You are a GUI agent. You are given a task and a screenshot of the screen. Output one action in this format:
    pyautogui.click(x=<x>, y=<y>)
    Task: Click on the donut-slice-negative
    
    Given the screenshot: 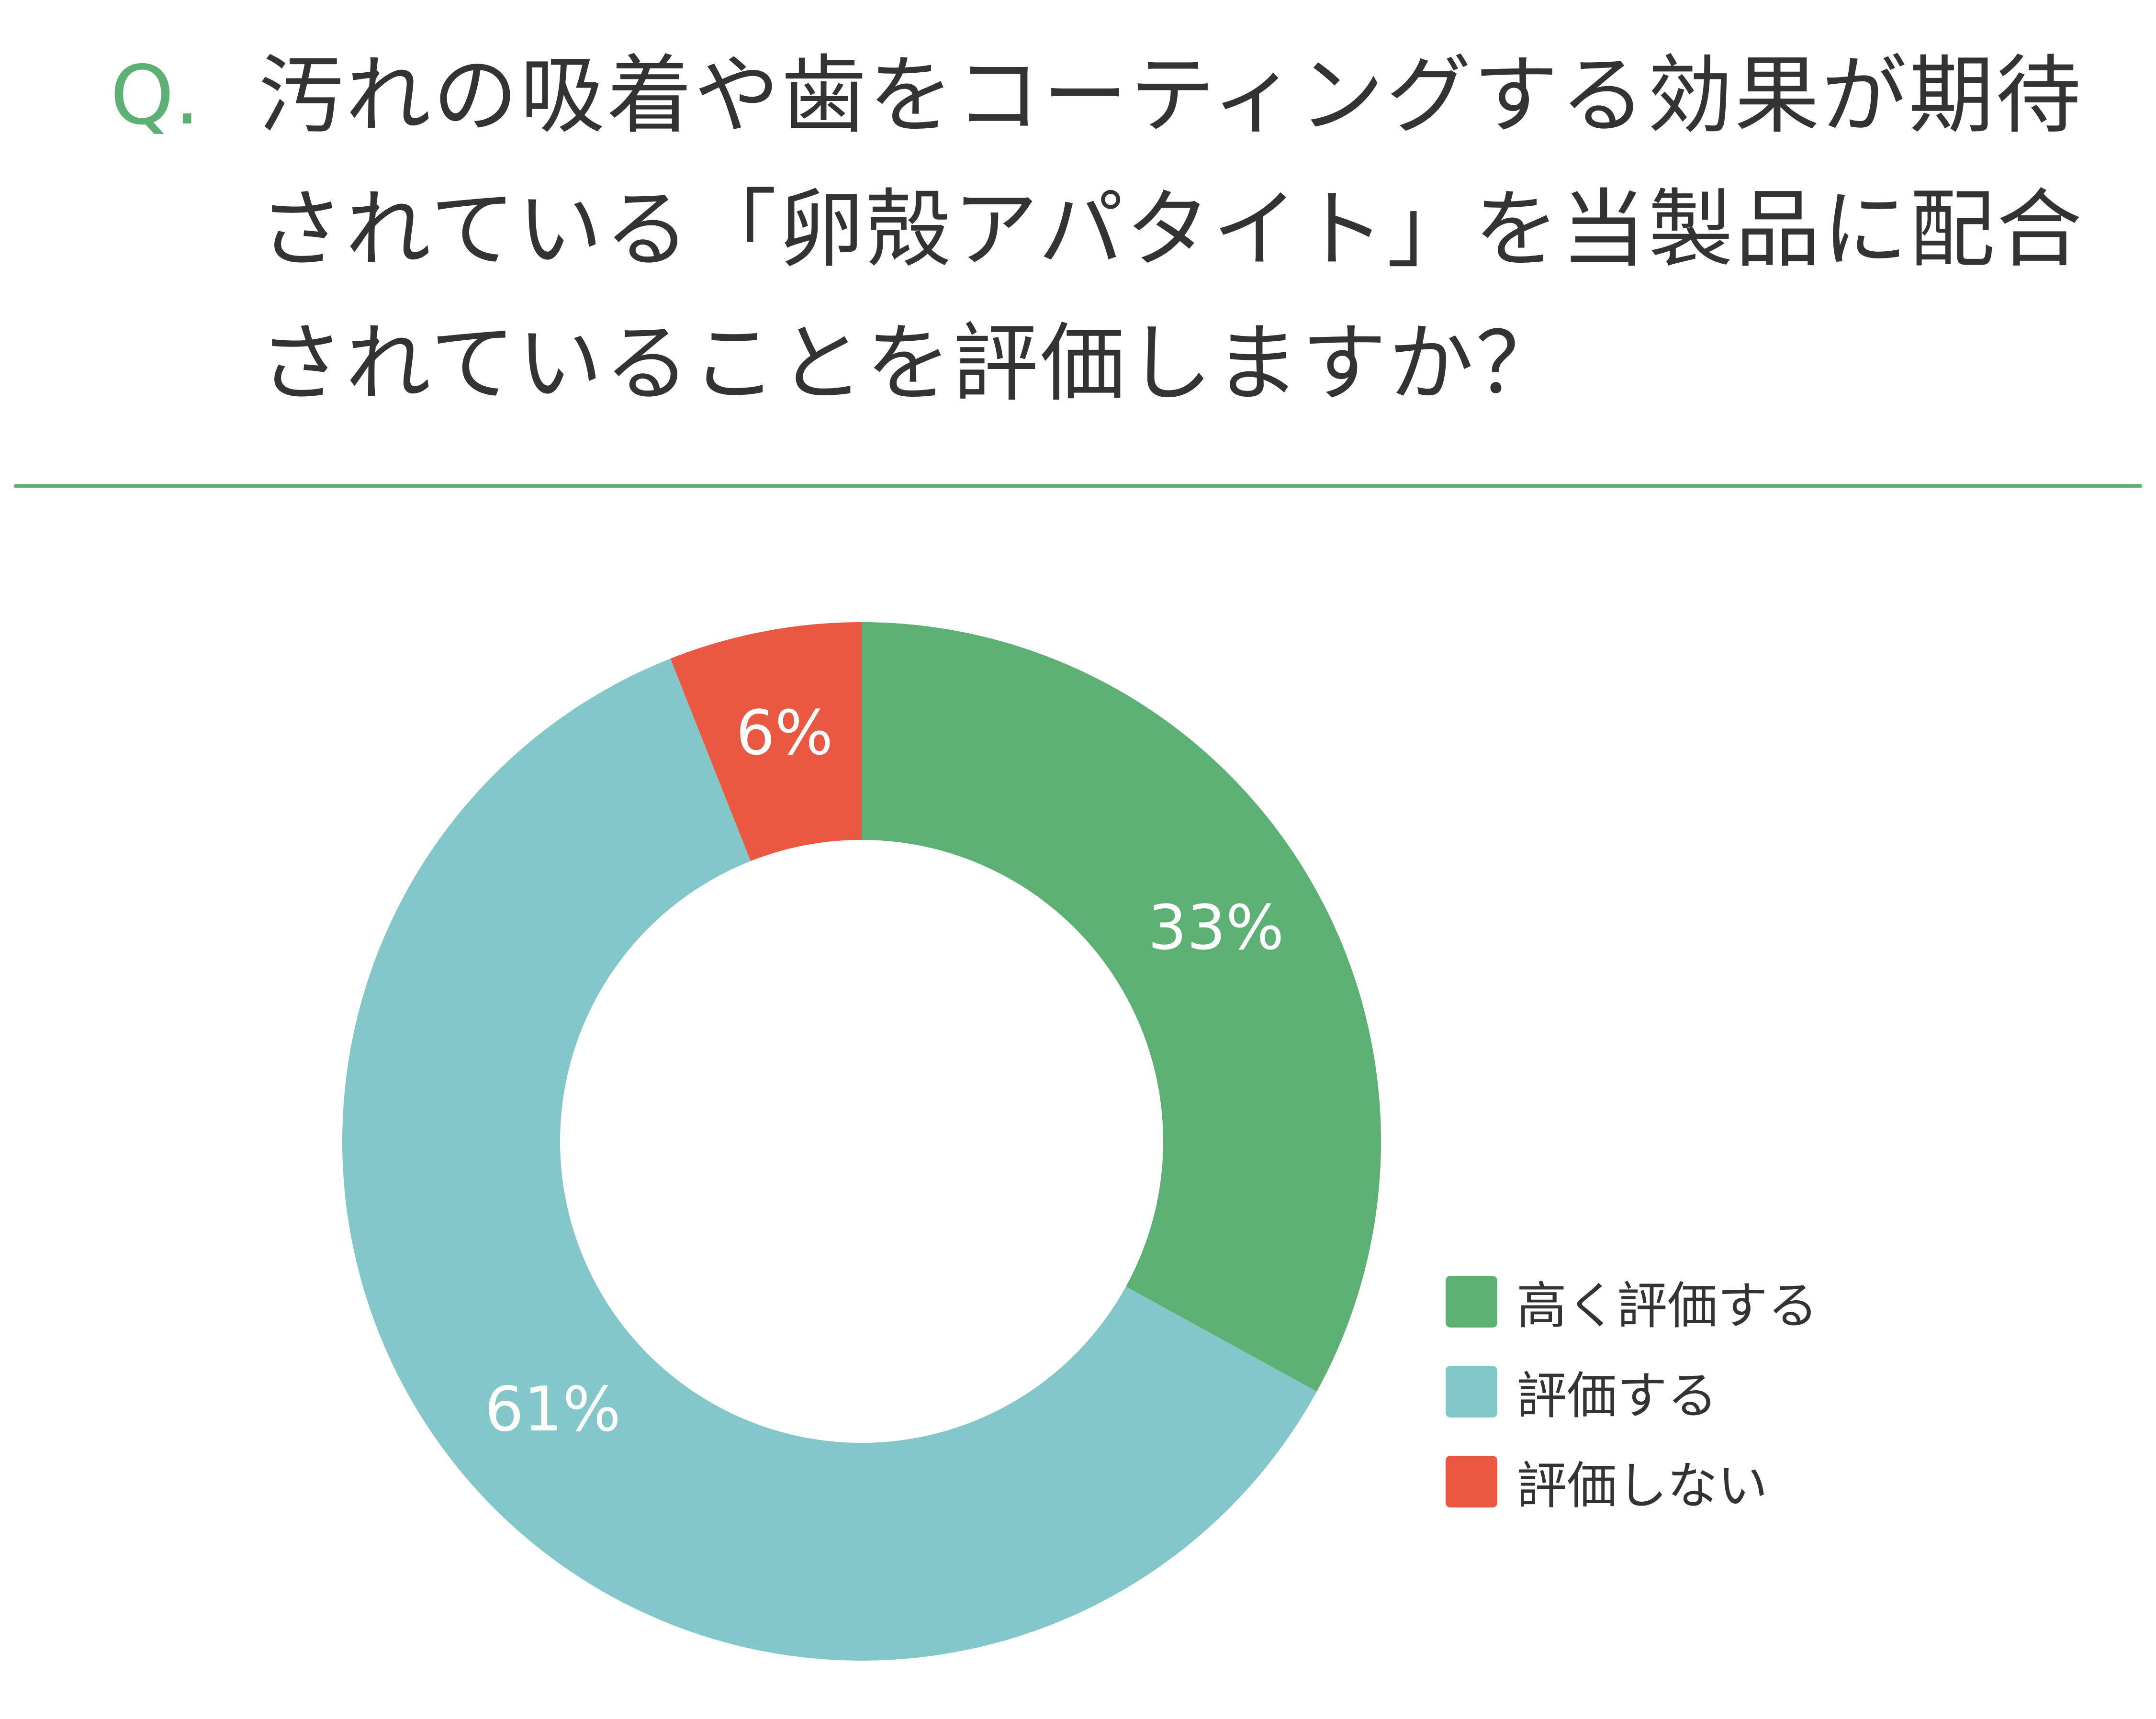 What is the action you would take?
    pyautogui.click(x=766, y=741)
    